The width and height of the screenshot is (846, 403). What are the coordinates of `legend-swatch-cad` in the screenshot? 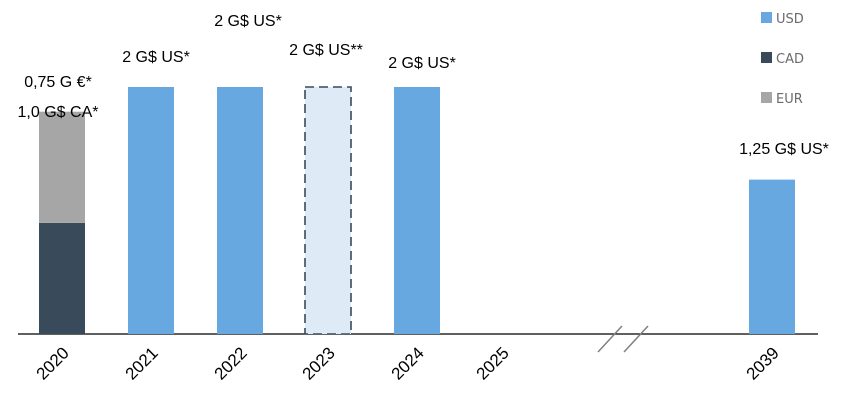 It's located at (766, 57).